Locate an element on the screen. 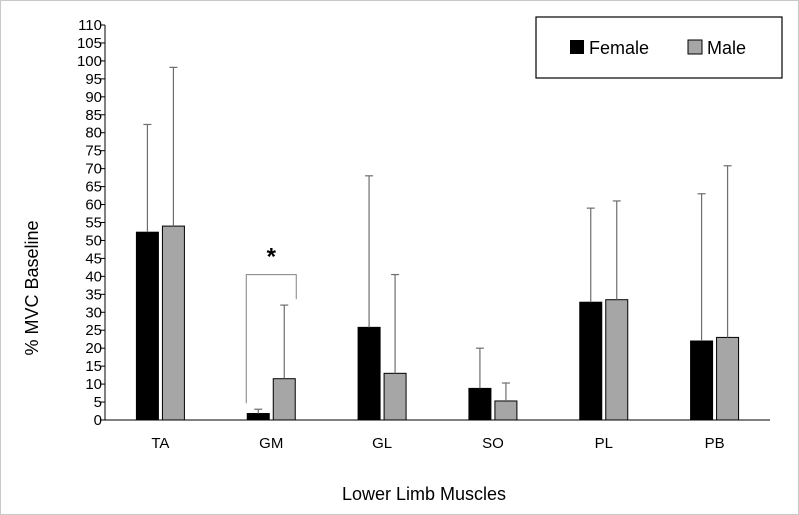 This screenshot has height=515, width=799. x-tick-label-so: SO is located at coordinates (493, 443).